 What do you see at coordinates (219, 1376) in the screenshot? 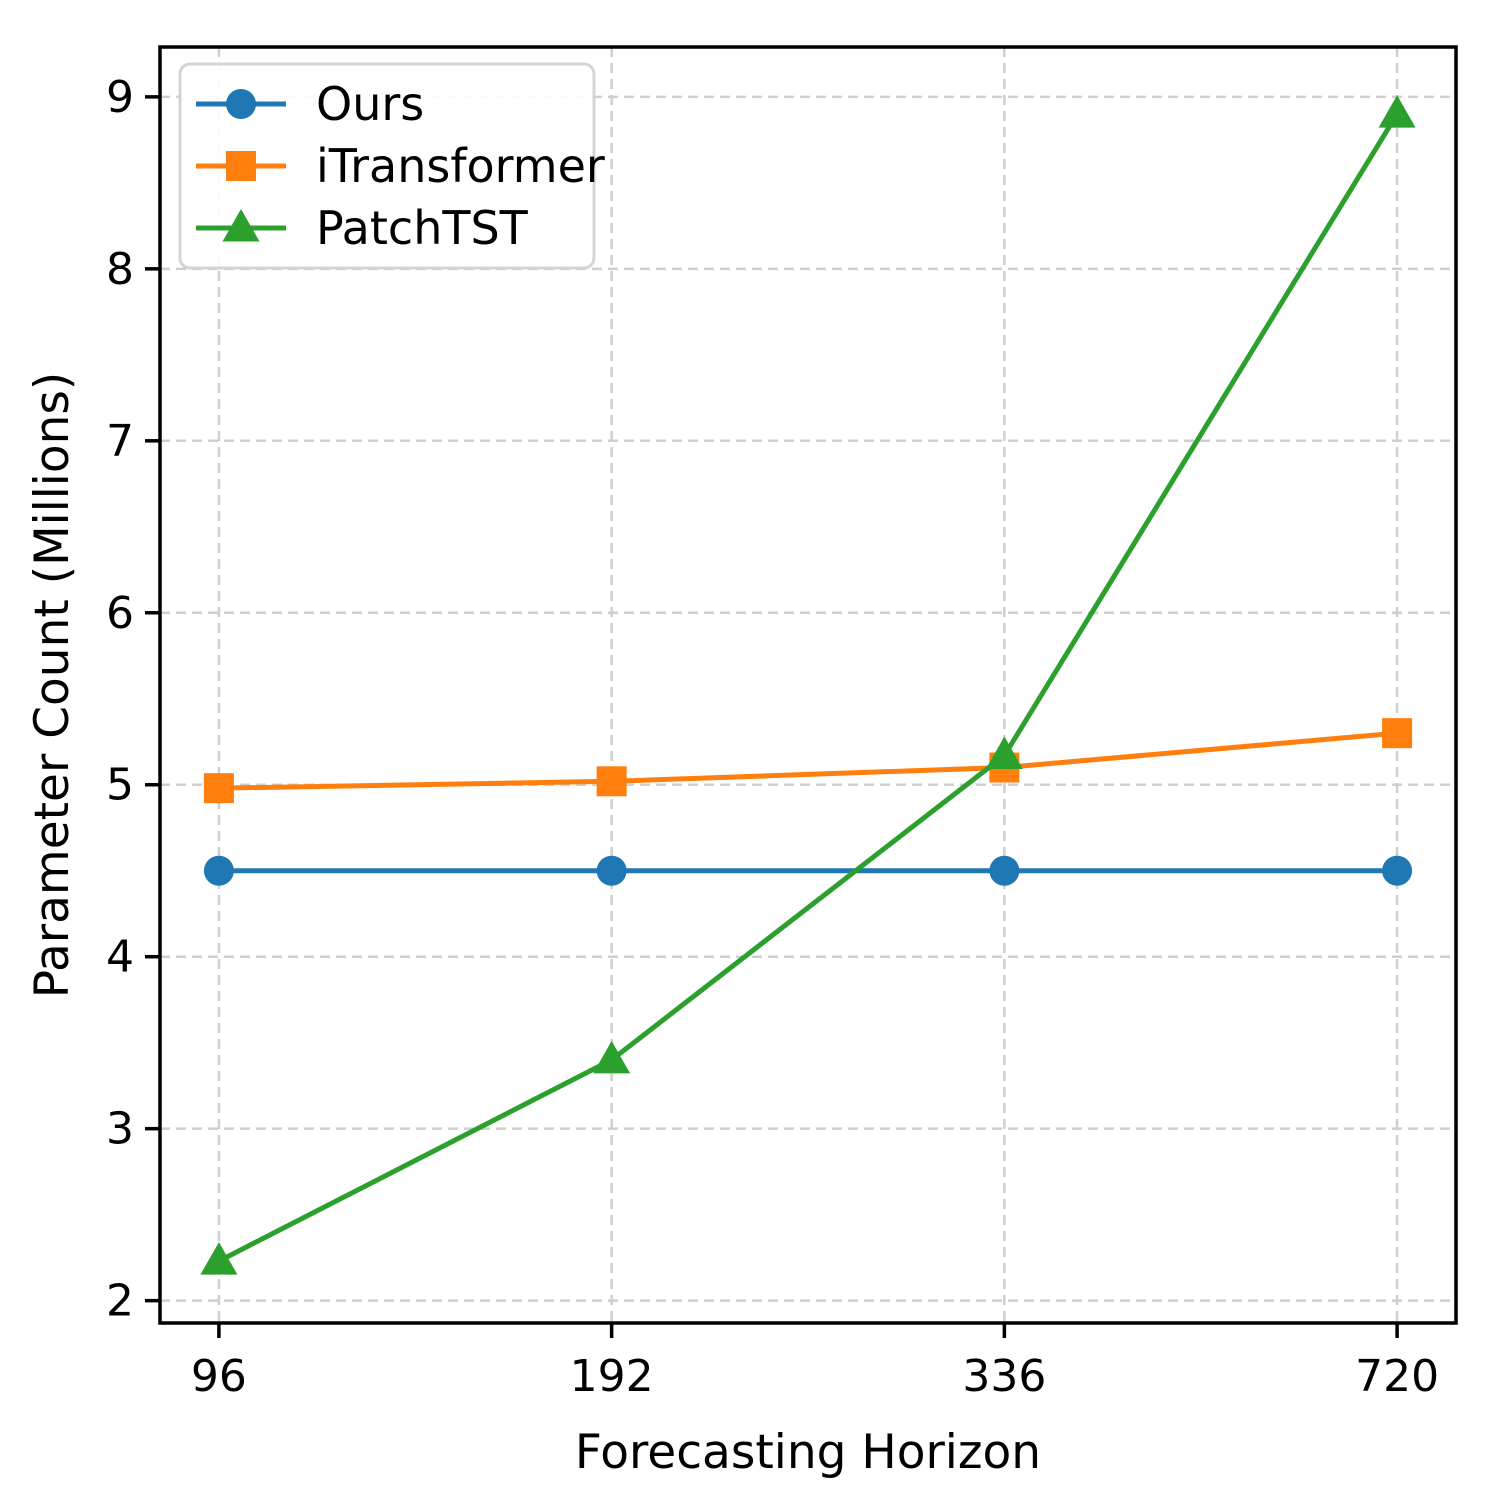
I see `x-tick-label: 96` at bounding box center [219, 1376].